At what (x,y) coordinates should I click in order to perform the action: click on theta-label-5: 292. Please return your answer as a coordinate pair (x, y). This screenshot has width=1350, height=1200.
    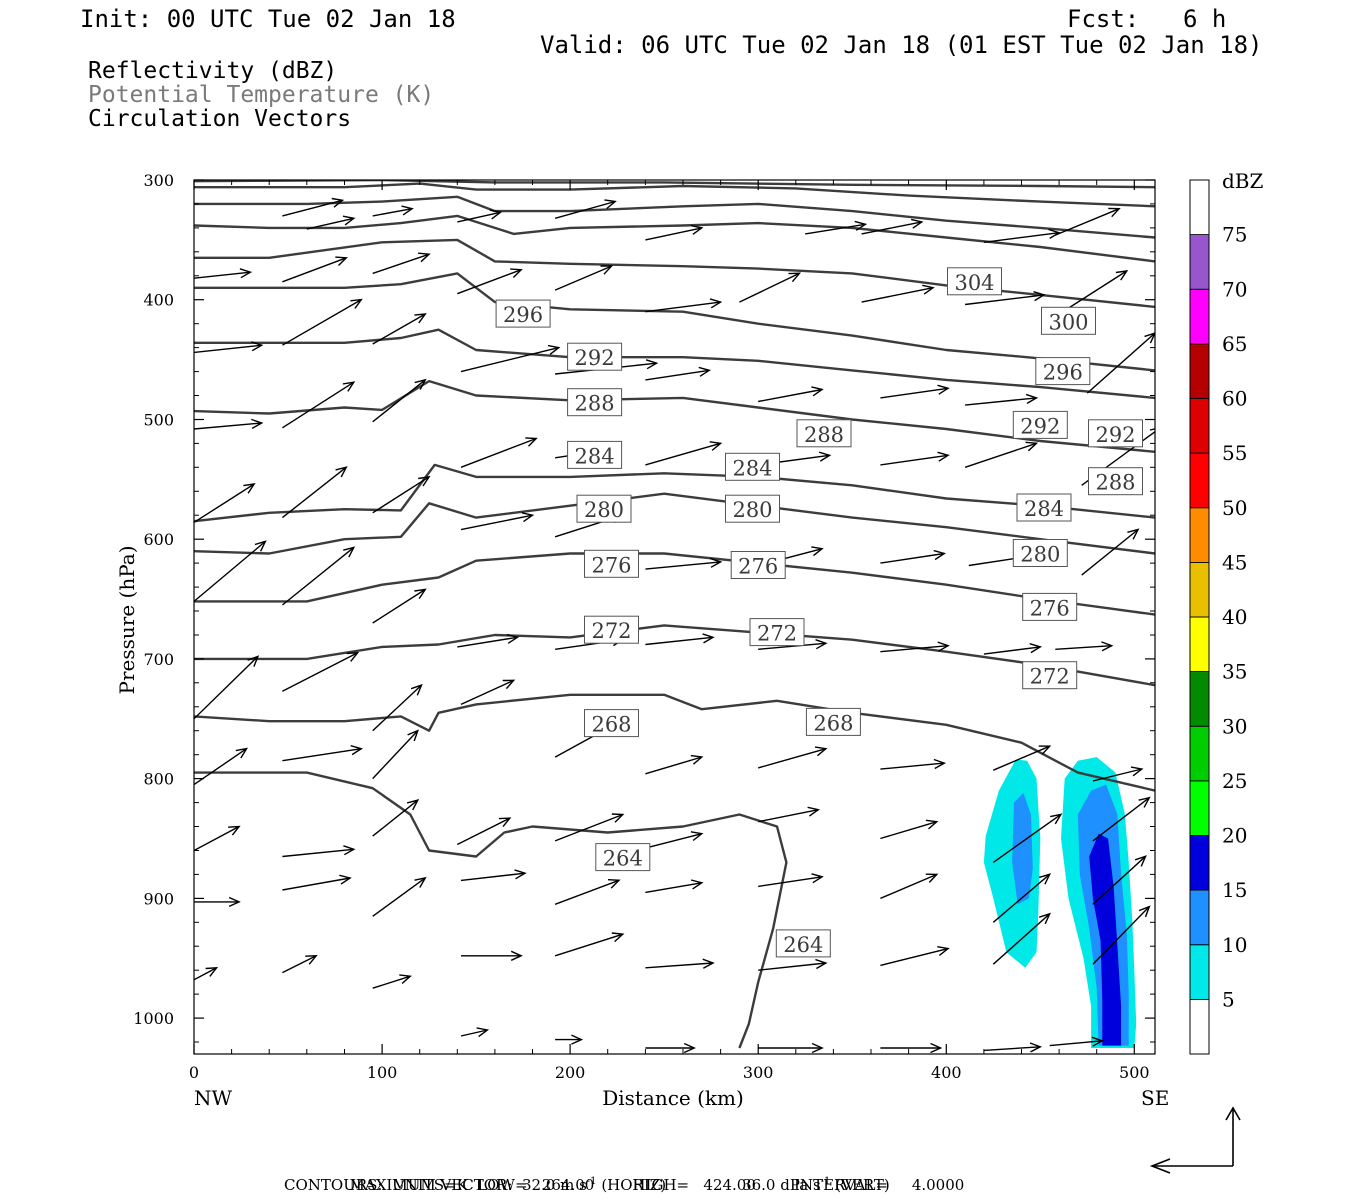
    Looking at the image, I should click on (1040, 424).